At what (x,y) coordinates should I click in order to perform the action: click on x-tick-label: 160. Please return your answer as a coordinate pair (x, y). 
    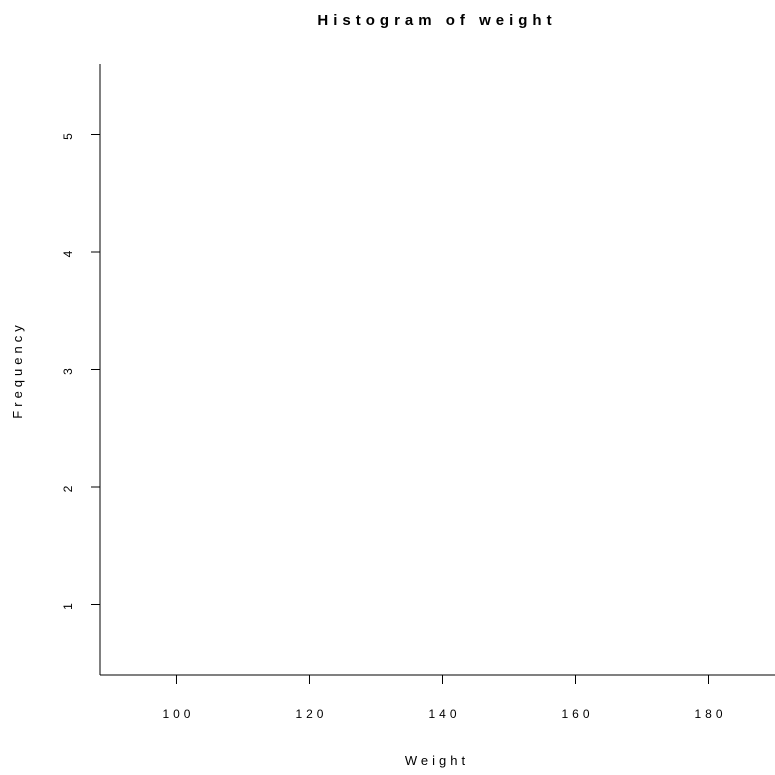
    Looking at the image, I should click on (577, 714).